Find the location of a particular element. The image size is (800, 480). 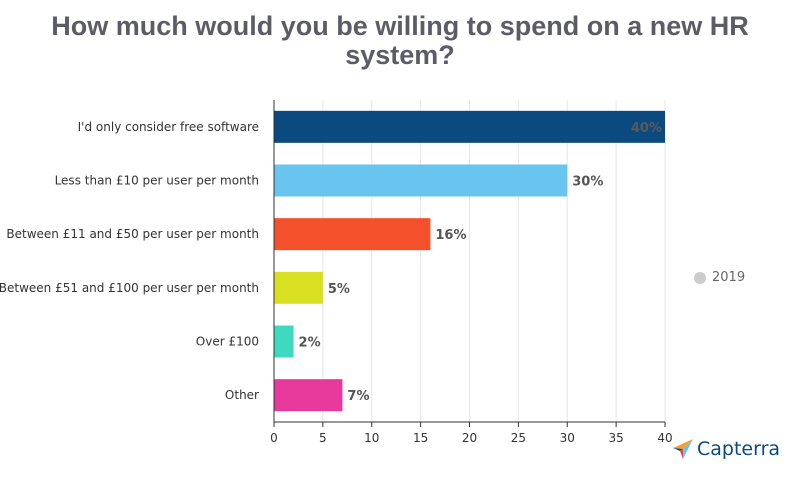

x-tick-label-8: 40 is located at coordinates (664, 438).